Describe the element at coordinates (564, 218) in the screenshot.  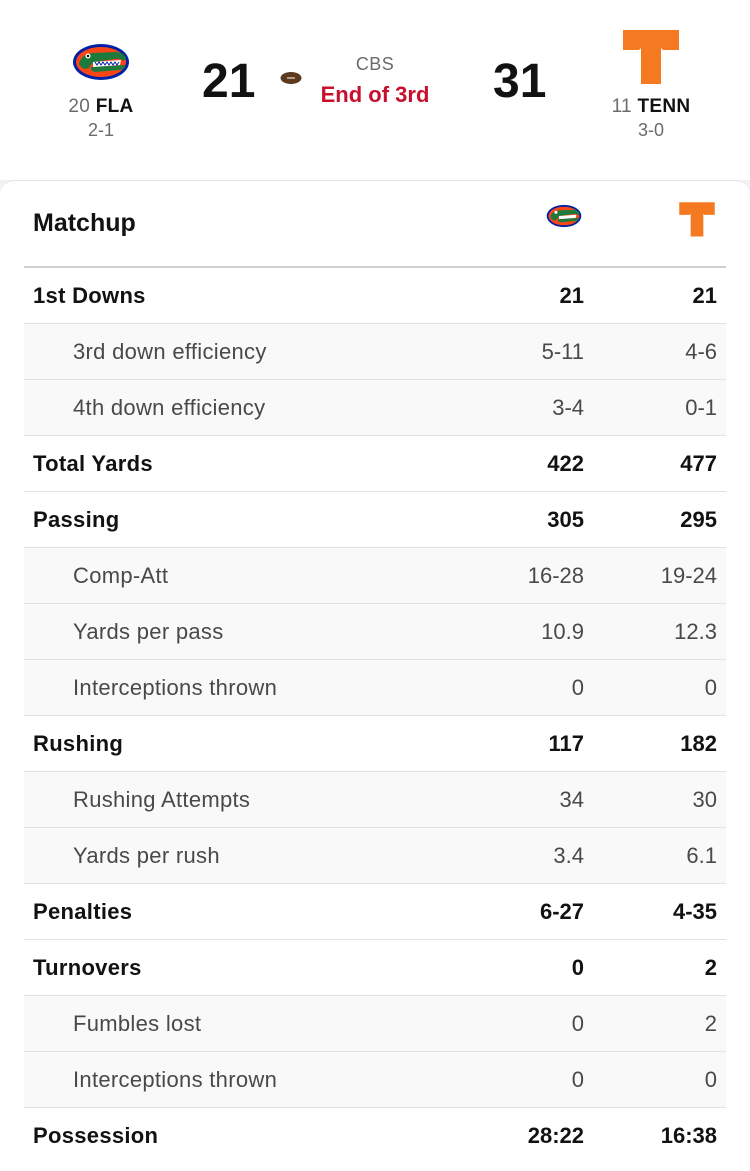
I see `florida-gator-column-icon` at that location.